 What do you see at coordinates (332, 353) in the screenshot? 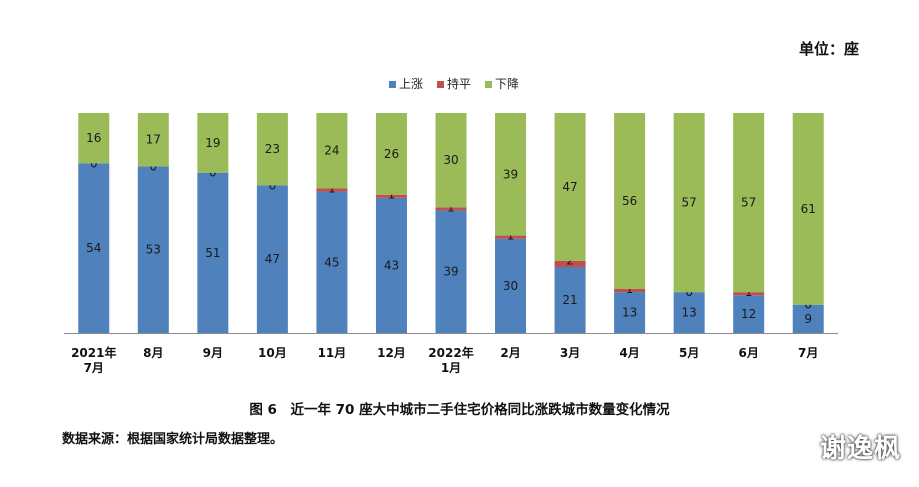
I see `x-tick-label-4-0: 11月` at bounding box center [332, 353].